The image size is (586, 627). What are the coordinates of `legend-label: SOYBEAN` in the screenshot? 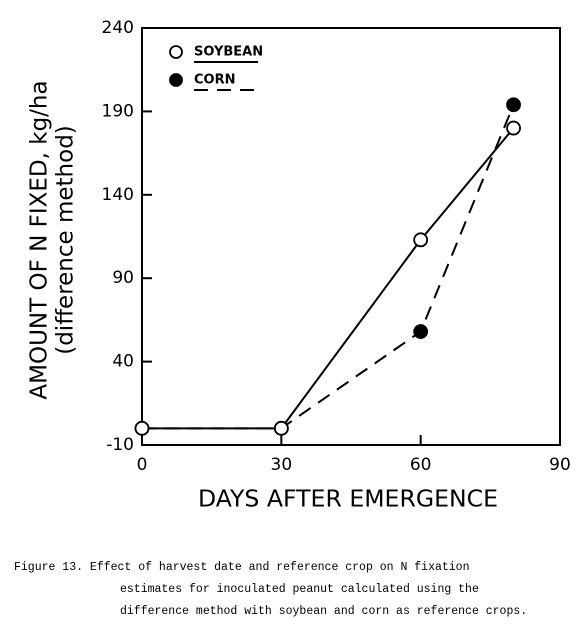 It's located at (228, 52).